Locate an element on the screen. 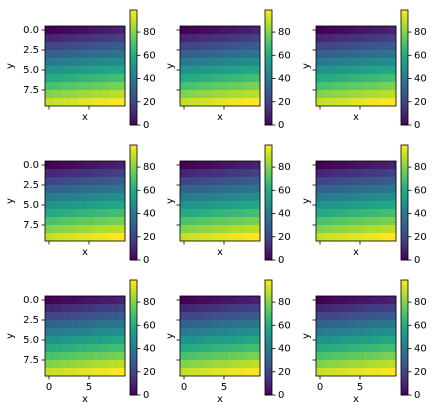 This screenshot has width=434, height=416. x-tick-label: 0 is located at coordinates (320, 387).